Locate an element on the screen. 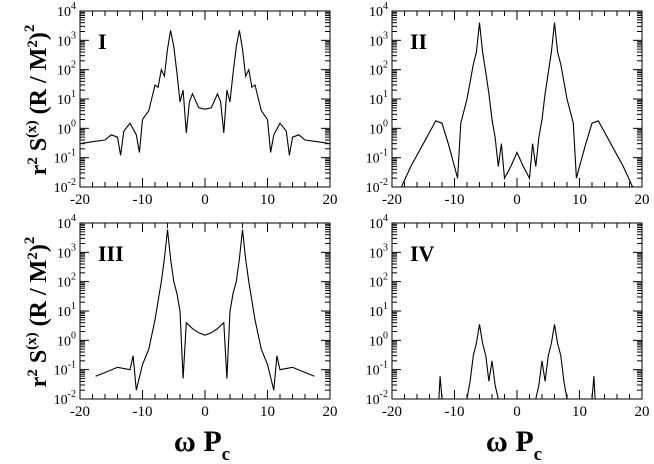 This screenshot has width=654, height=464. series-line-III is located at coordinates (205, 310).